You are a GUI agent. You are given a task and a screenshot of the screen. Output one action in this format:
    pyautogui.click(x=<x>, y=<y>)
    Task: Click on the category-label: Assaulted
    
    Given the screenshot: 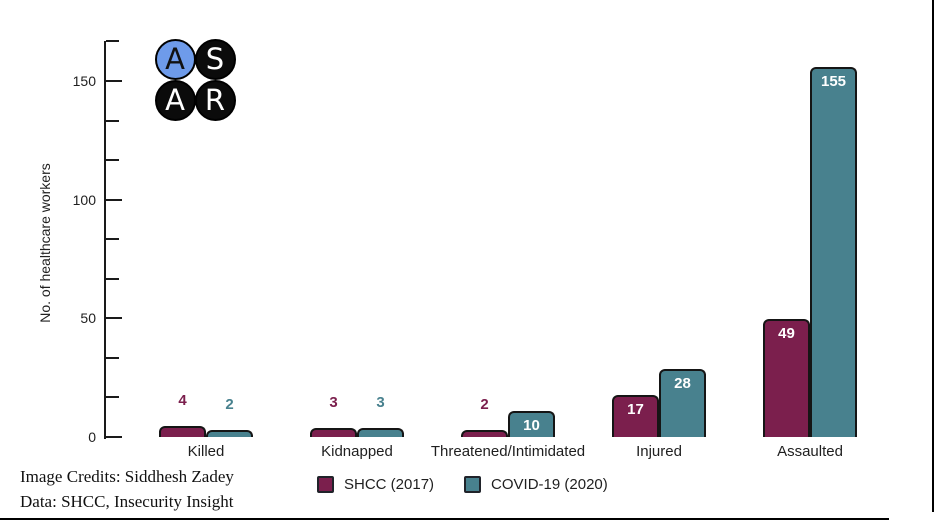 What is the action you would take?
    pyautogui.click(x=810, y=451)
    